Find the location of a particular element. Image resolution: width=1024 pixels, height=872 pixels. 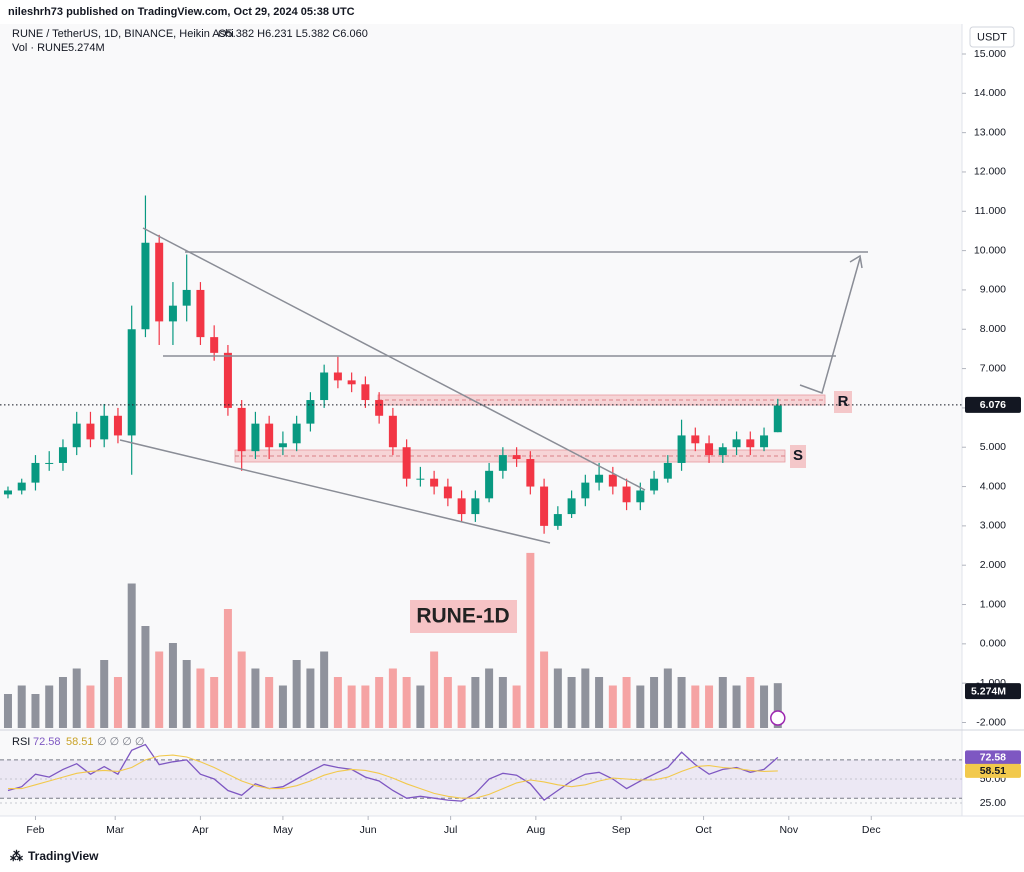

currency: USDT is located at coordinates (992, 37).